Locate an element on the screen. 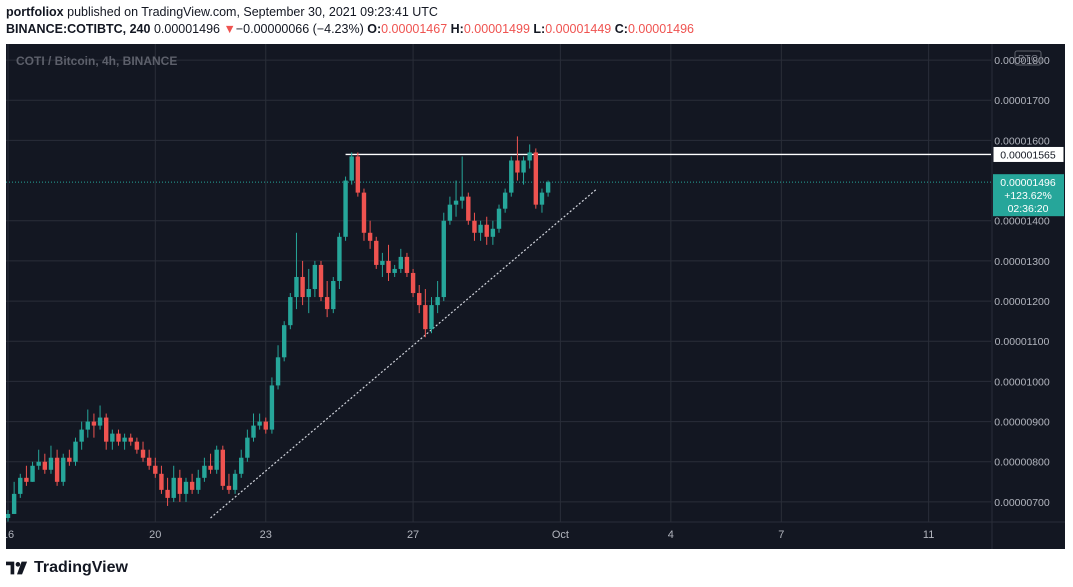  close-value: 0.00001496 is located at coordinates (660, 29).